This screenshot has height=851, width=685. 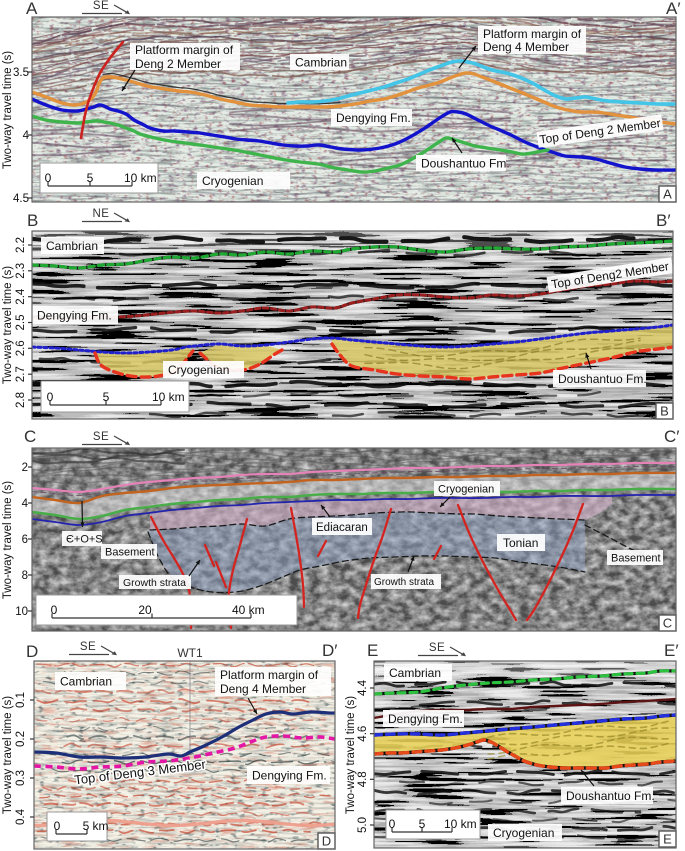 What do you see at coordinates (84, 540) in the screenshot?
I see `svg-text: Є+O+S` at bounding box center [84, 540].